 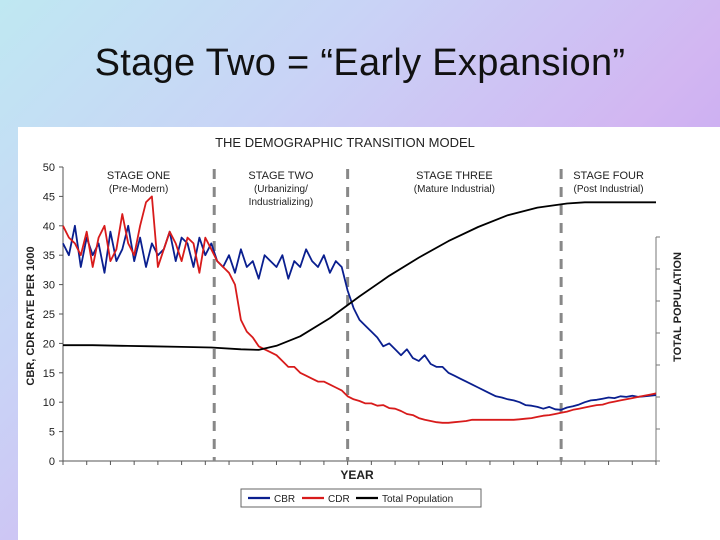 I want to click on y-tick-label: 25, so click(x=49, y=315).